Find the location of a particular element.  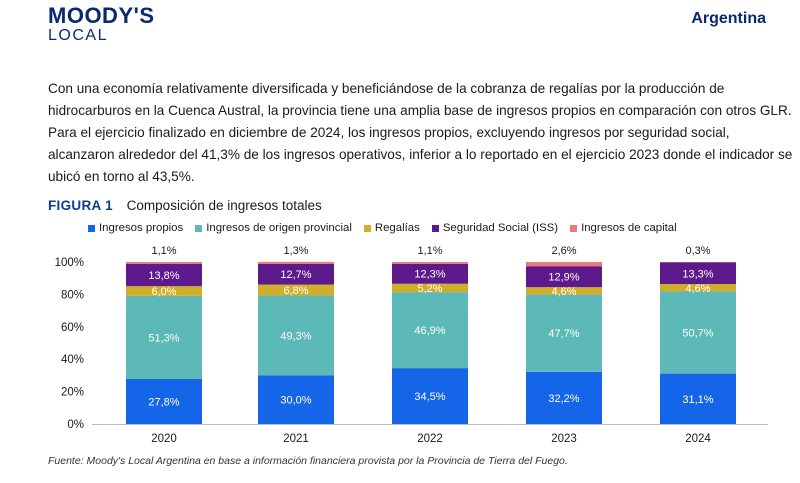

data-label: 50,7% is located at coordinates (697, 334).